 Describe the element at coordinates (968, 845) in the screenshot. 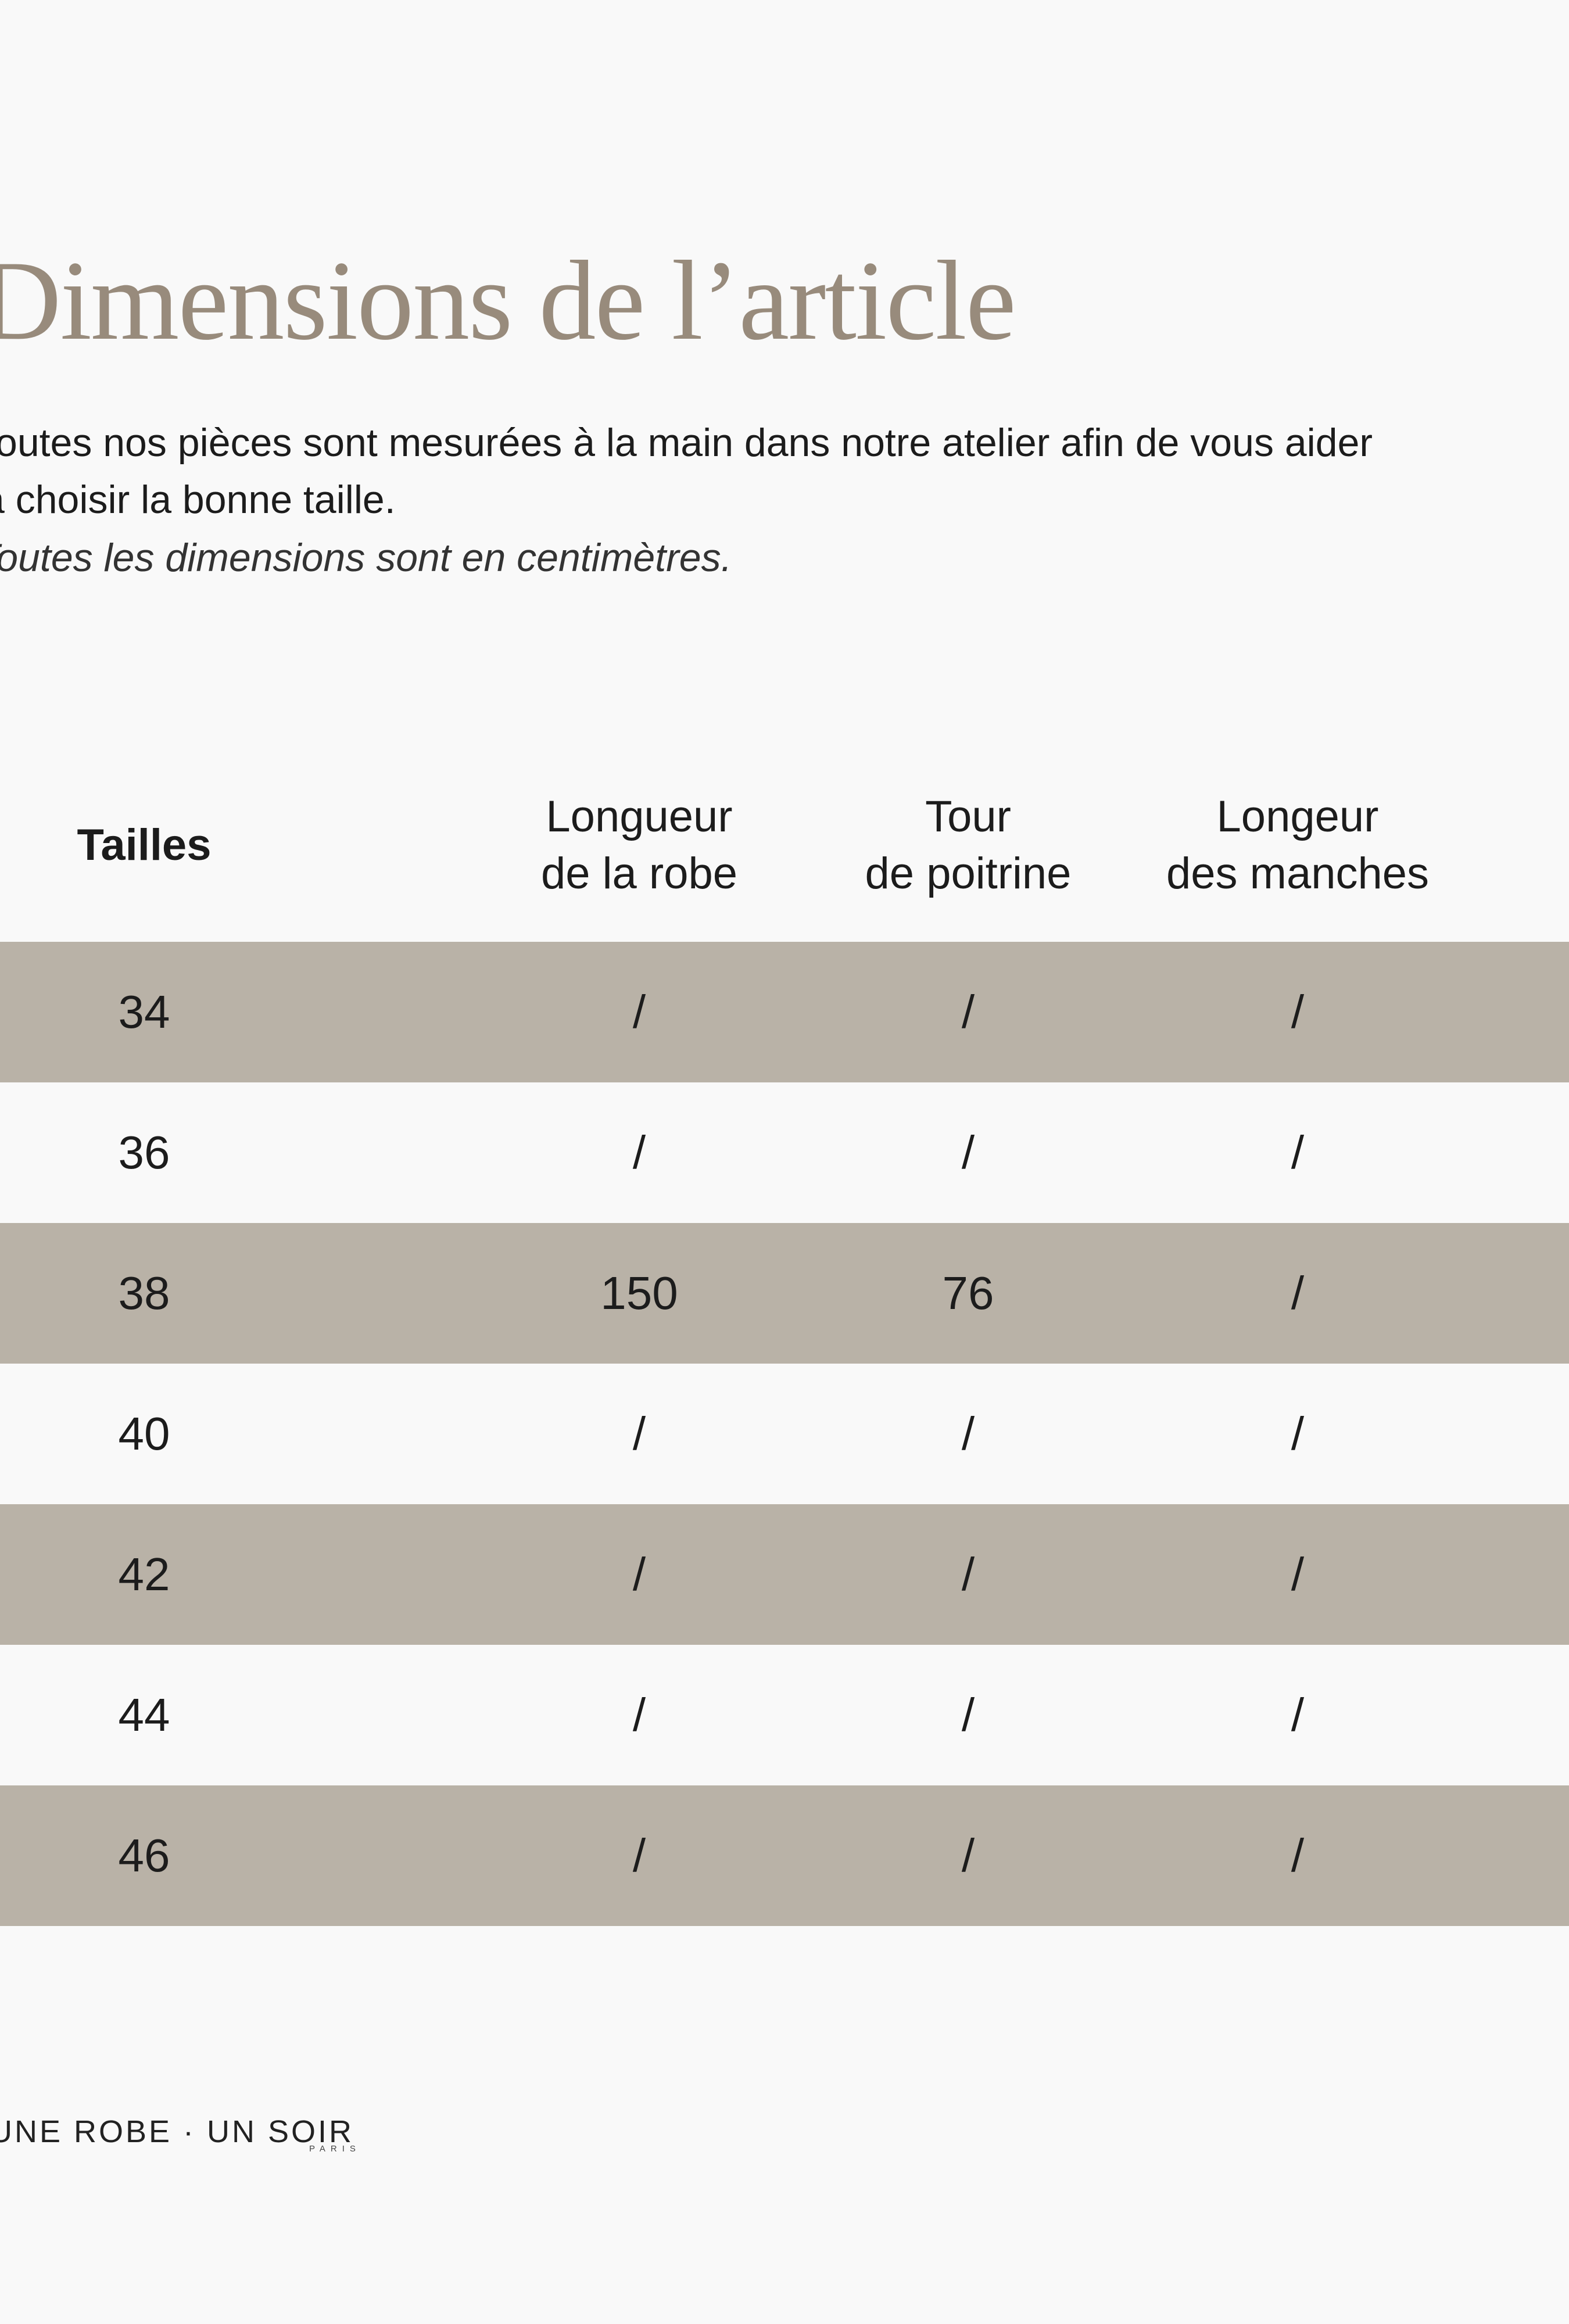

I see `column-header: Tour de poitrine` at that location.